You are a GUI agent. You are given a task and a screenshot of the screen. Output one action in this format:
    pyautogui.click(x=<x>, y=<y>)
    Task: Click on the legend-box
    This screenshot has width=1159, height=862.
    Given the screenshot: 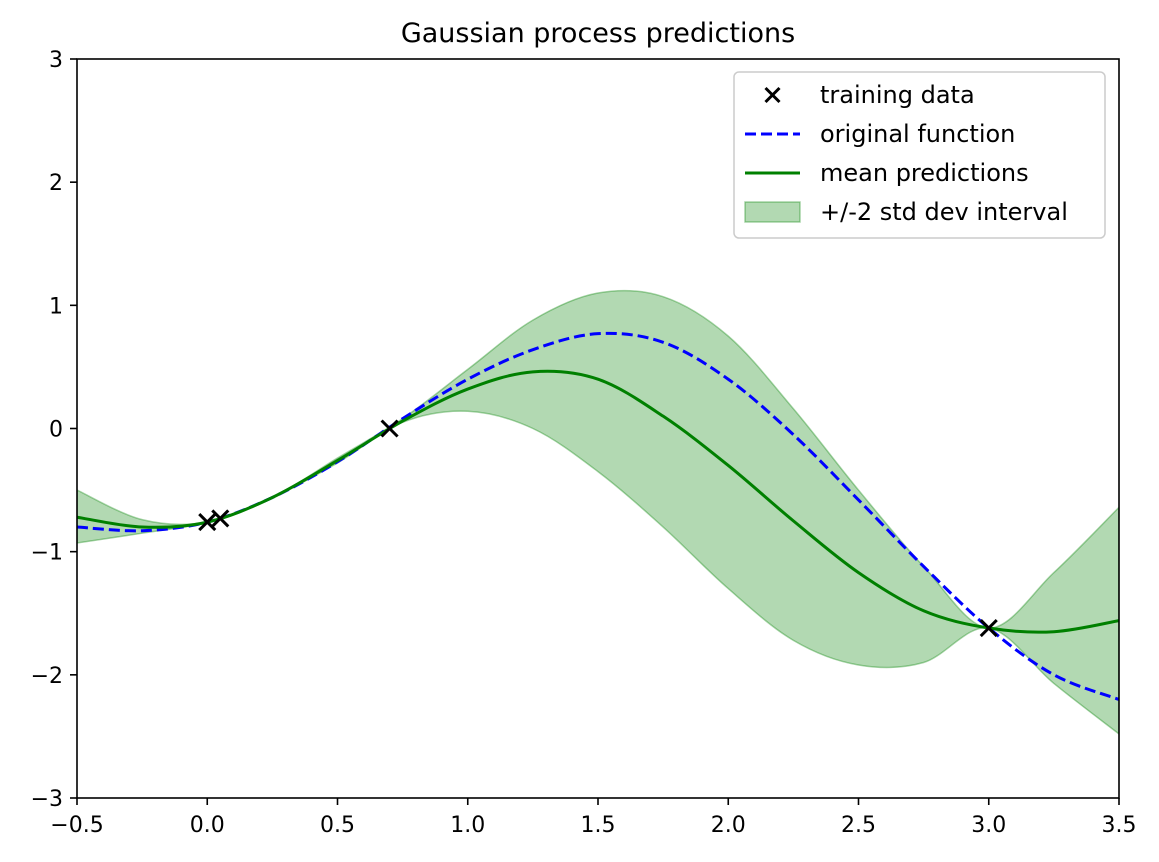 What is the action you would take?
    pyautogui.click(x=919, y=155)
    